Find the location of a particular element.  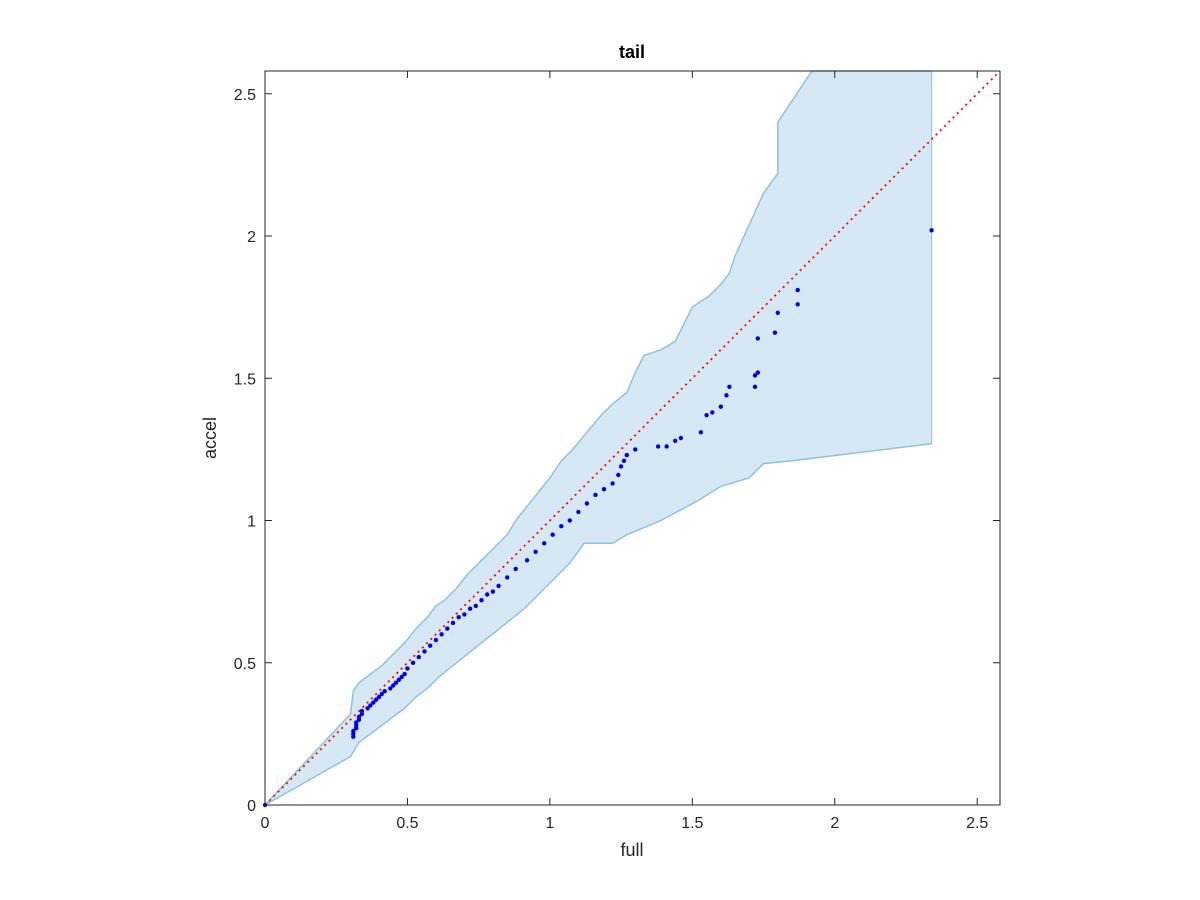

x-tick-label: 1.5 is located at coordinates (692, 823).